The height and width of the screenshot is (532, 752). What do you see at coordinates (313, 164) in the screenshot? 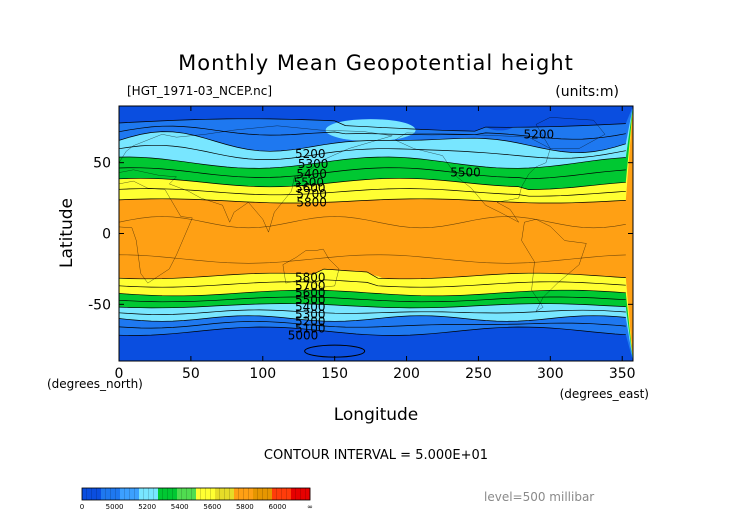
I see `contour-label-1: 5300` at bounding box center [313, 164].